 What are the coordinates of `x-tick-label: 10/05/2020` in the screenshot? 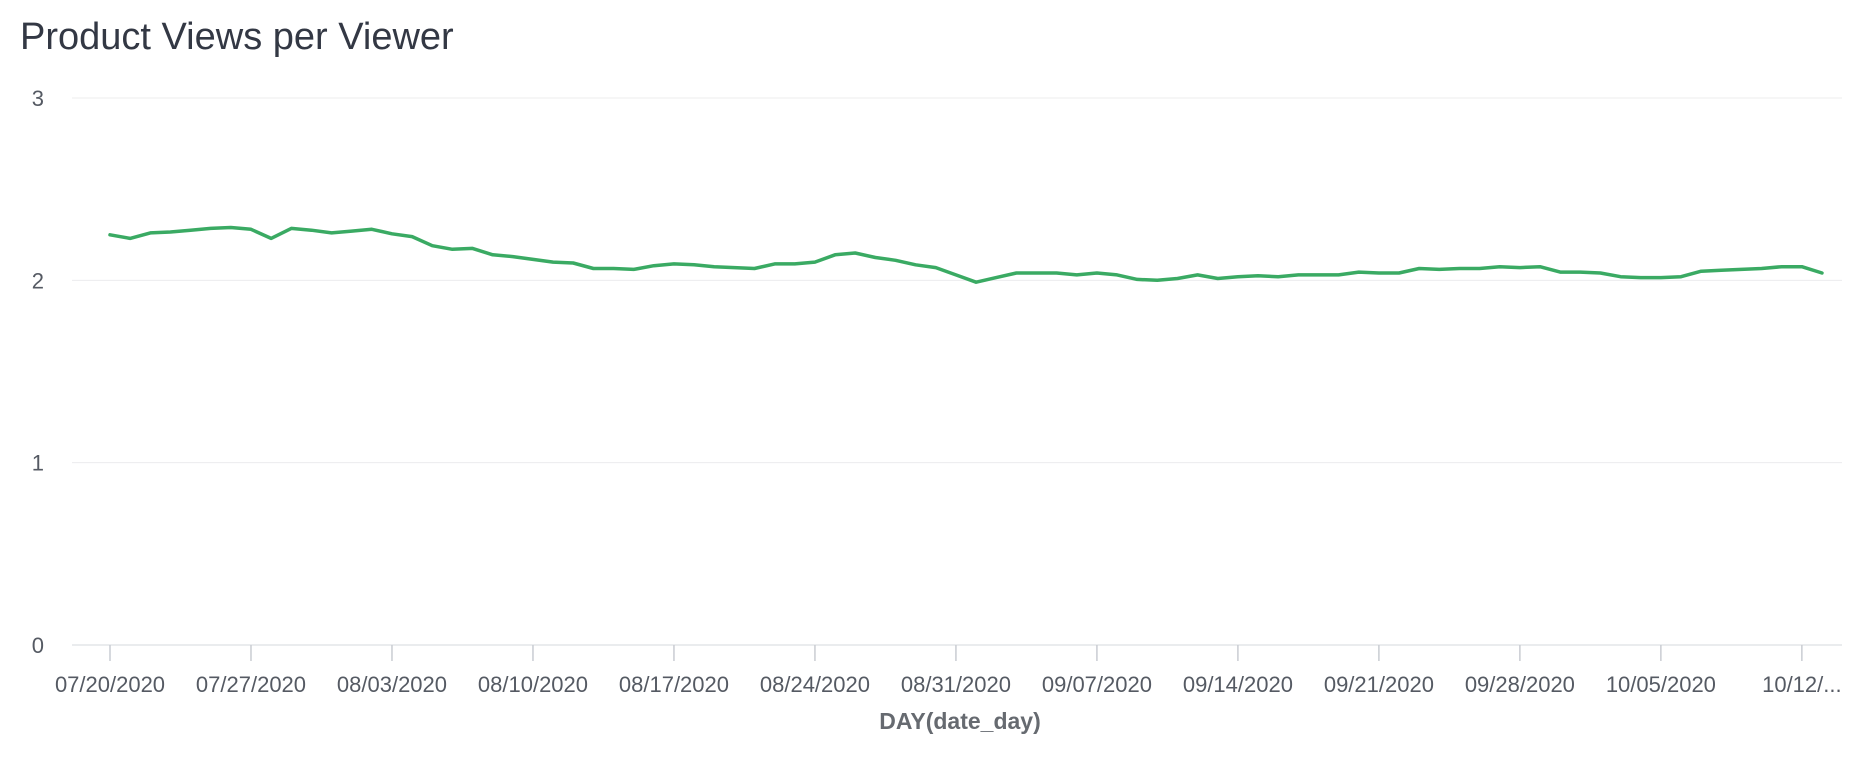 It's located at (1661, 684).